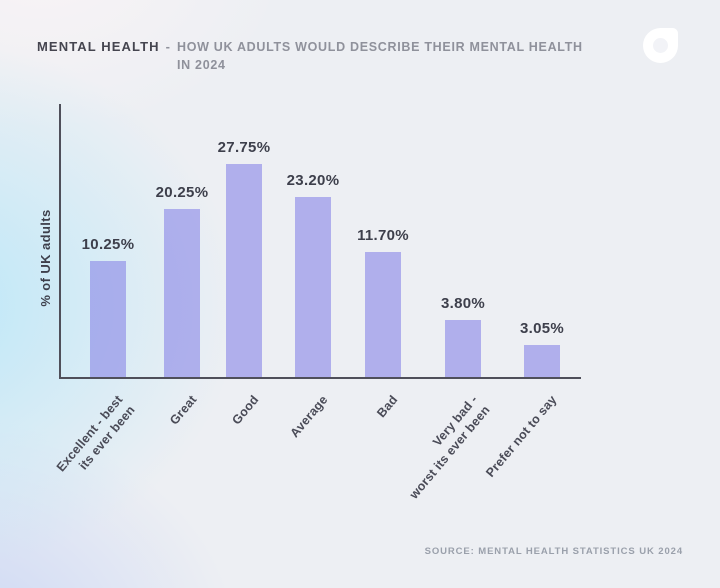  I want to click on x-axis-category-label: Average, so click(271, 462).